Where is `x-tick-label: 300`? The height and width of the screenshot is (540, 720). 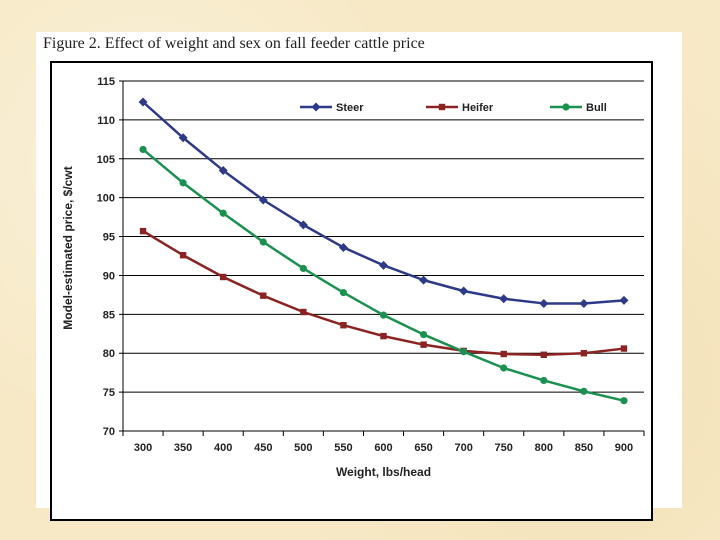 x-tick-label: 300 is located at coordinates (143, 448).